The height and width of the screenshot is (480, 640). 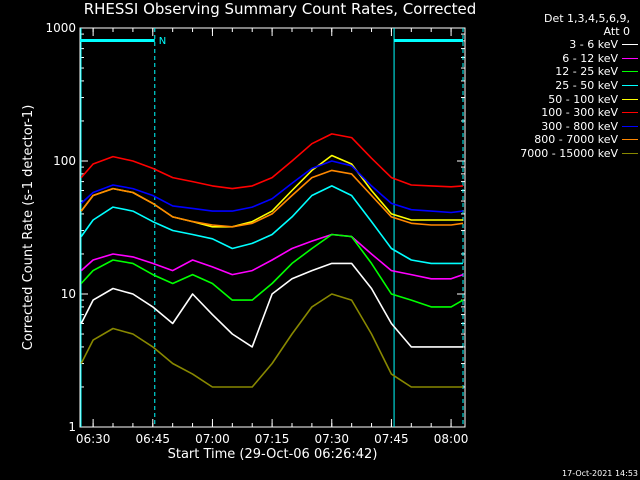 I want to click on legend-entry-label: 50 - 100 keV, so click(x=583, y=99).